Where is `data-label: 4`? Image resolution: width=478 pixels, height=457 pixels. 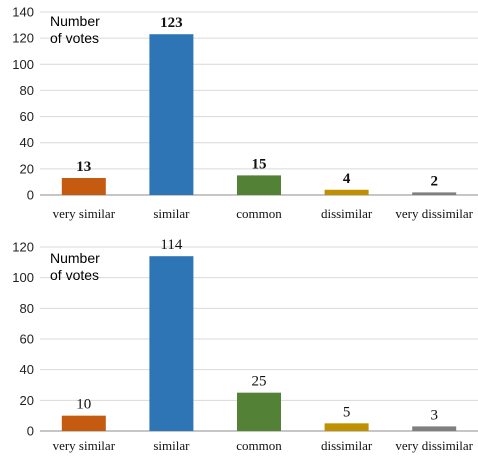 data-label: 4 is located at coordinates (347, 179).